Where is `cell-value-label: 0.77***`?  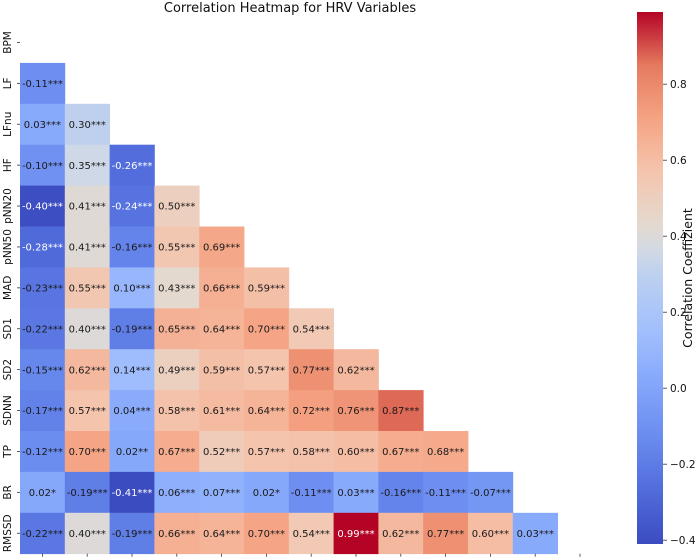 cell-value-label: 0.77*** is located at coordinates (445, 534).